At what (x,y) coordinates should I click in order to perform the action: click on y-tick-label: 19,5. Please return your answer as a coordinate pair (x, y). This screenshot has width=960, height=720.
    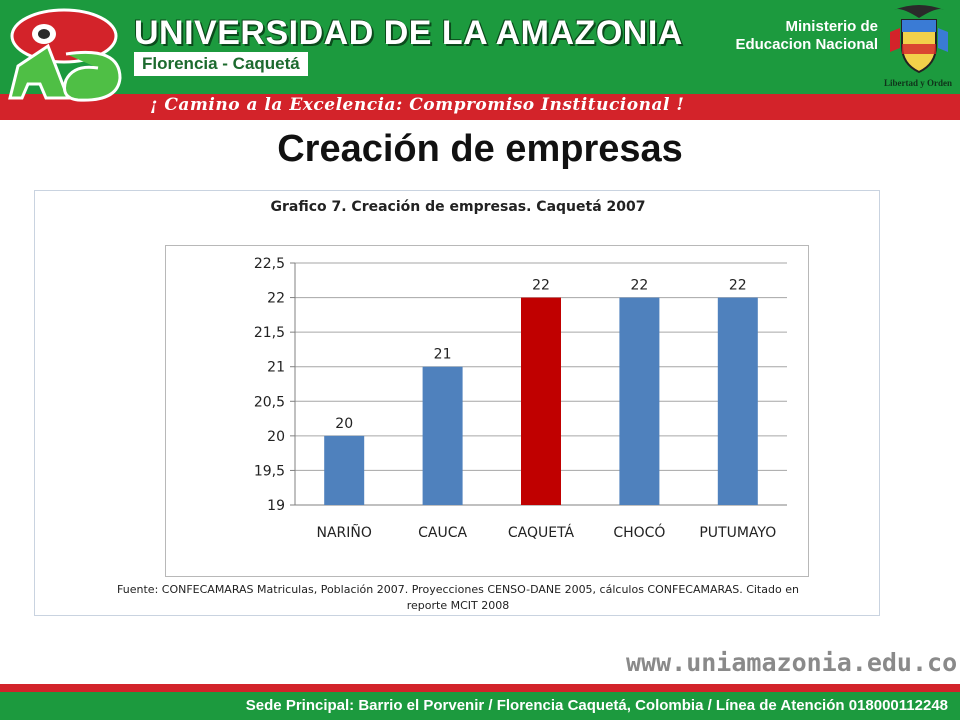
    Looking at the image, I should click on (269, 471).